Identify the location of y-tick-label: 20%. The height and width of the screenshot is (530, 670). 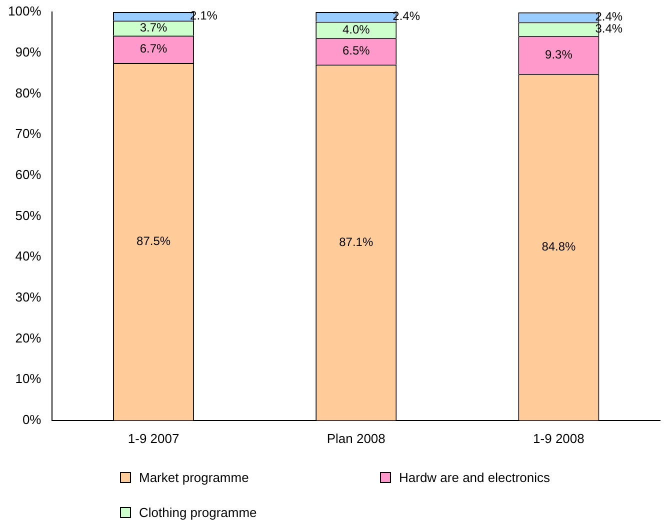
(28, 338).